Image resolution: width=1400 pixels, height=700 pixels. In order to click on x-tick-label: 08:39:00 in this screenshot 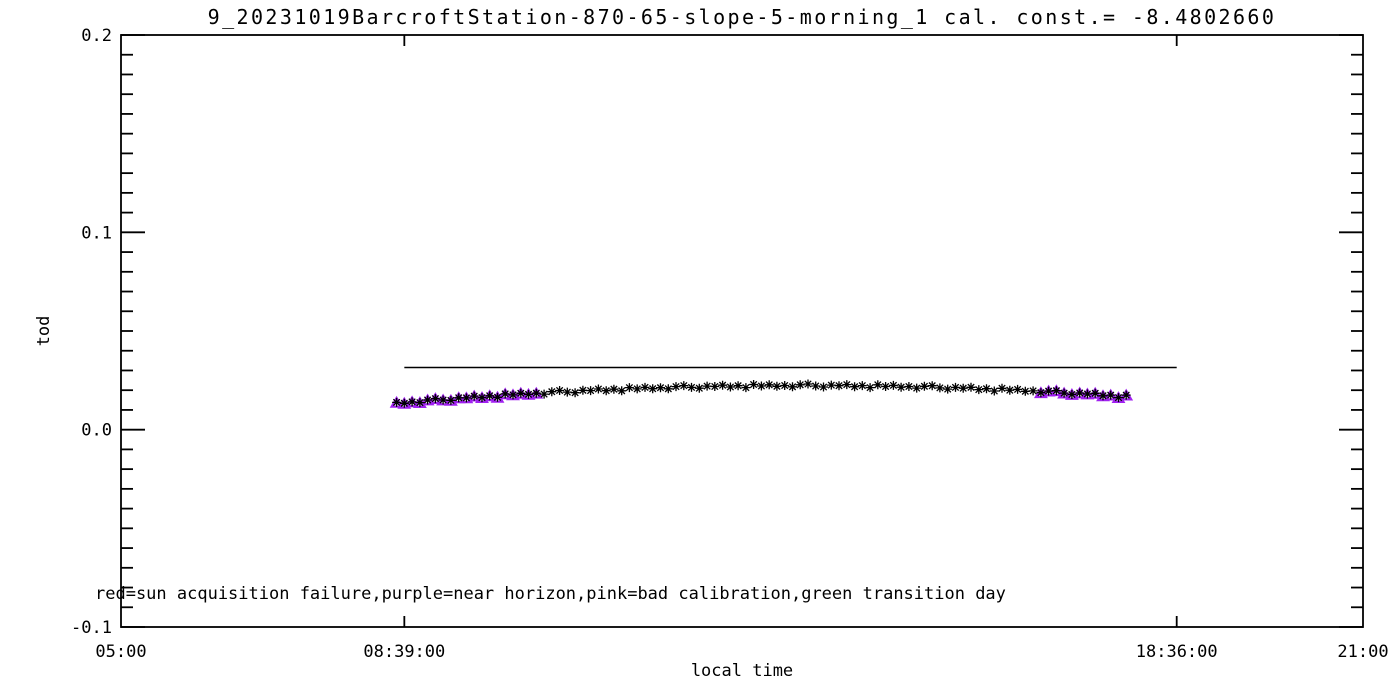, I will do `click(404, 652)`.